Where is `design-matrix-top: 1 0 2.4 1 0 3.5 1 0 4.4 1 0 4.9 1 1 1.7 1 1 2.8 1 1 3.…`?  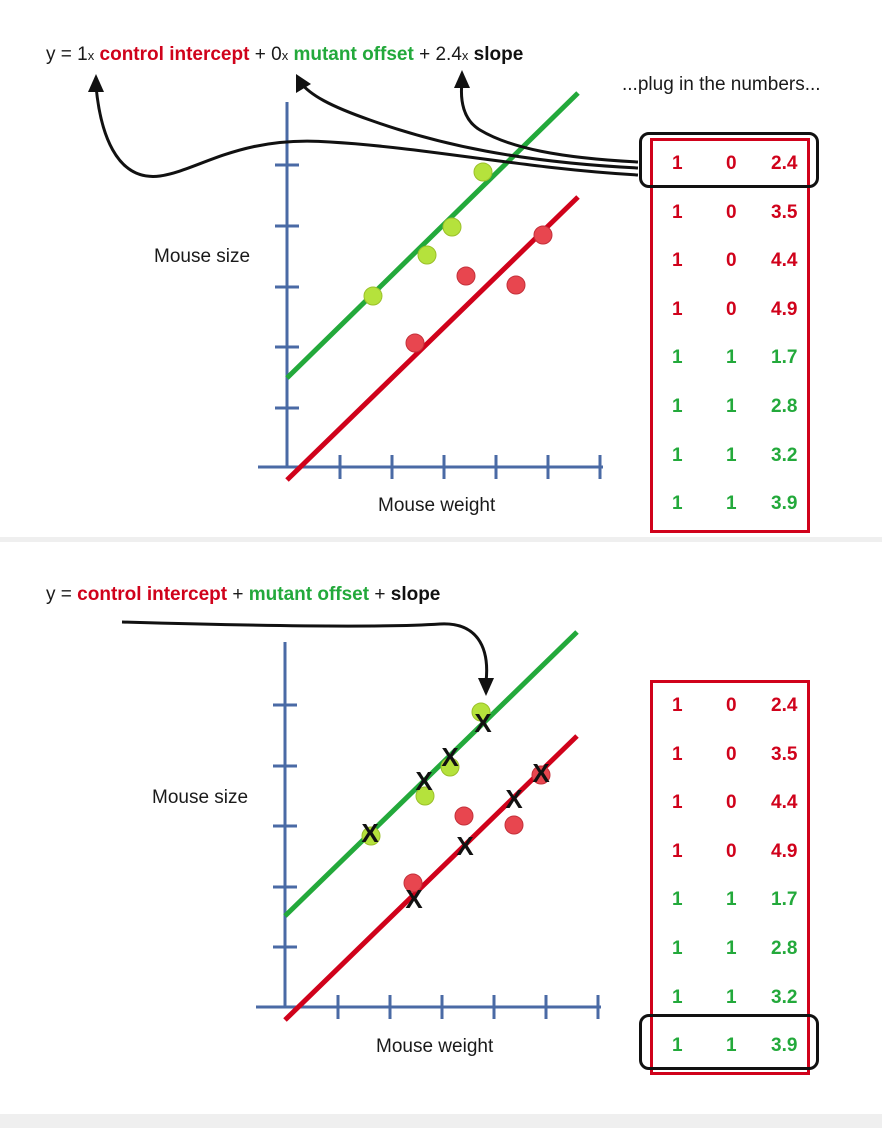
design-matrix-top: 1 0 2.4 1 0 3.5 1 0 4.4 1 0 4.9 1 1 1.7 1 1 2.8 1 1 3.… is located at coordinates (730, 335).